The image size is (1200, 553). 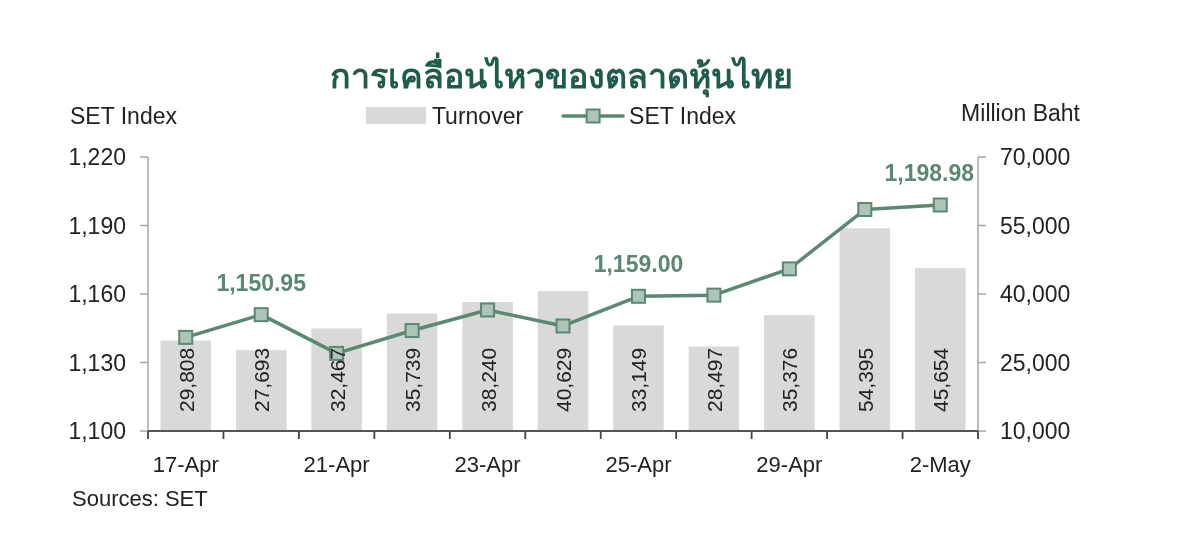 What do you see at coordinates (1035, 157) in the screenshot?
I see `y2-tick-label: 70,000` at bounding box center [1035, 157].